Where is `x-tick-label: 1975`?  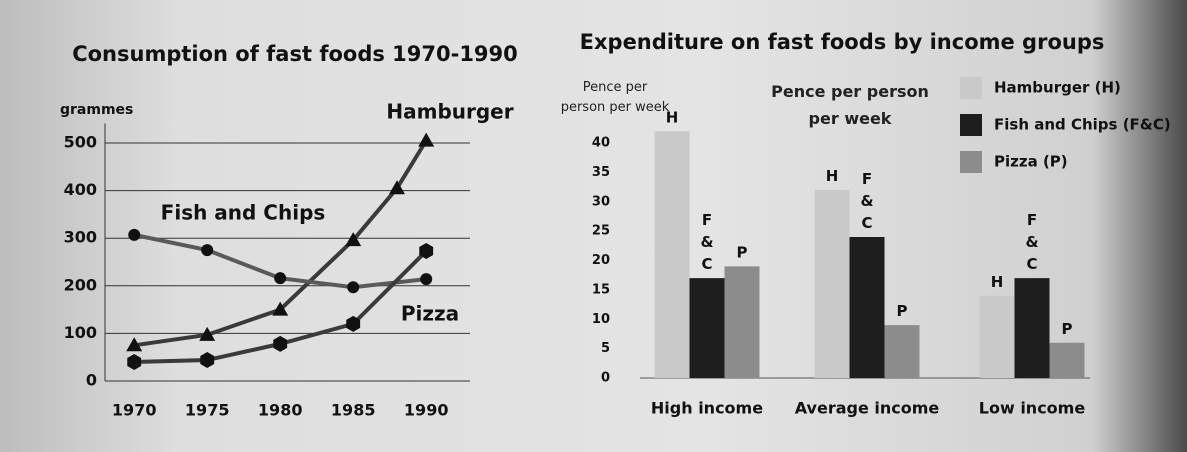 x-tick-label: 1975 is located at coordinates (207, 410).